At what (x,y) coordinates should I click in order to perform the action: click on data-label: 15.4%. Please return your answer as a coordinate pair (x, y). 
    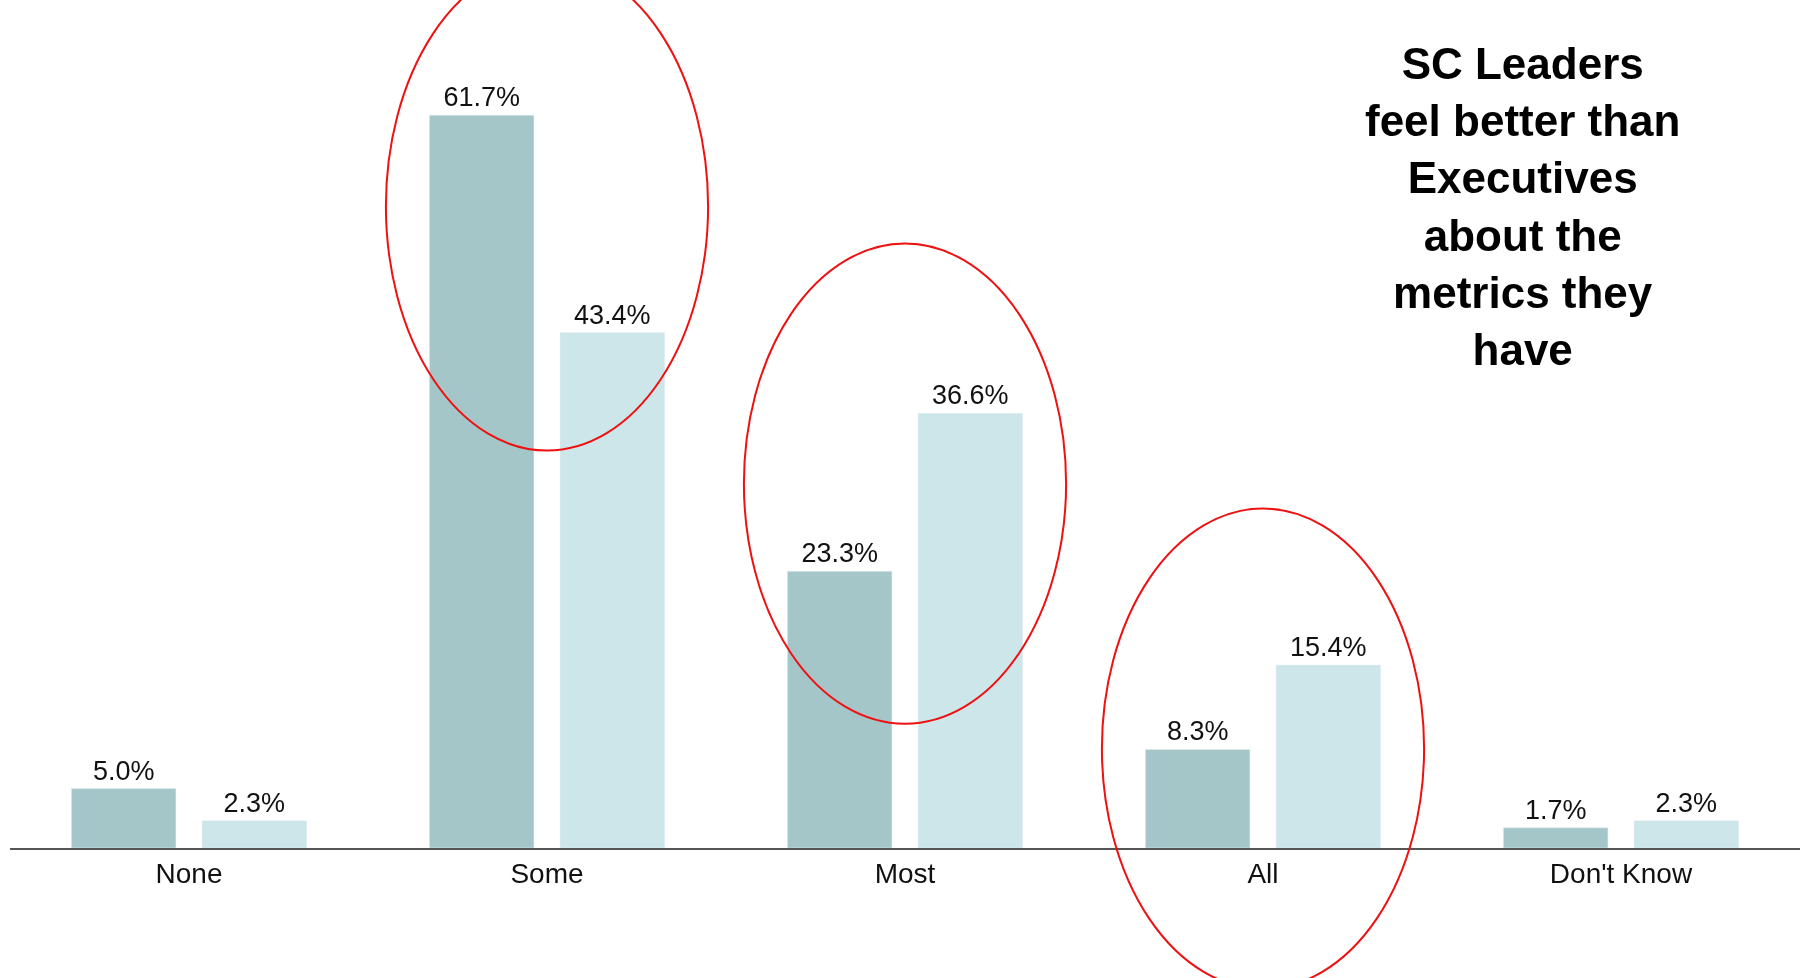
    Looking at the image, I should click on (1328, 647).